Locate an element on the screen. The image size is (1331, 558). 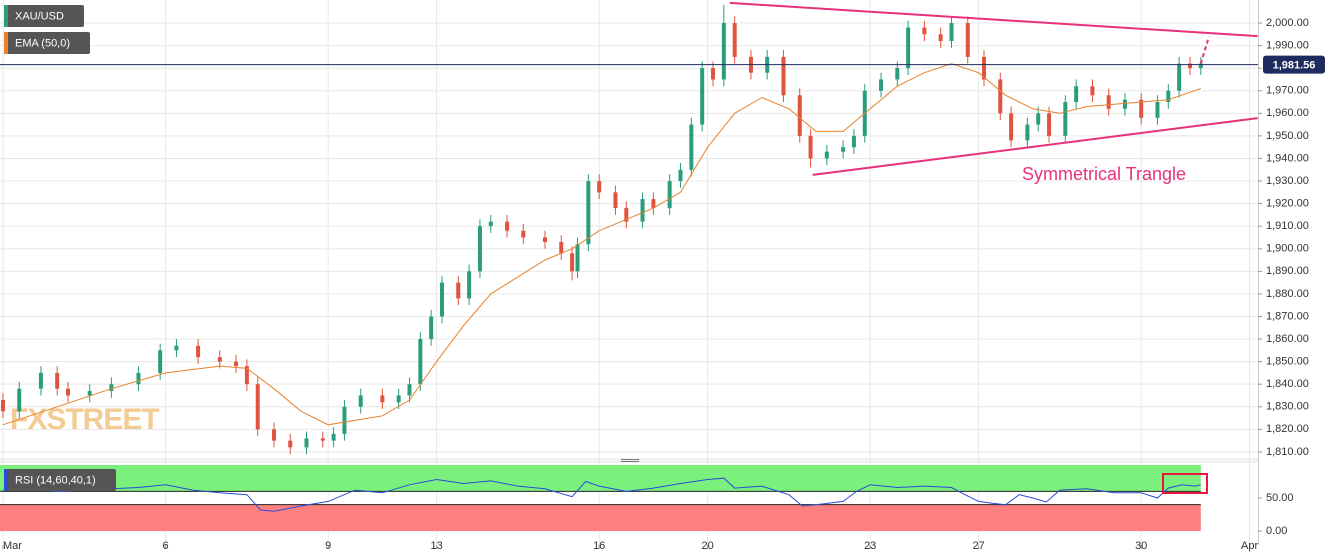
legend-label: RSI (14,60,40,1) is located at coordinates (55, 480).